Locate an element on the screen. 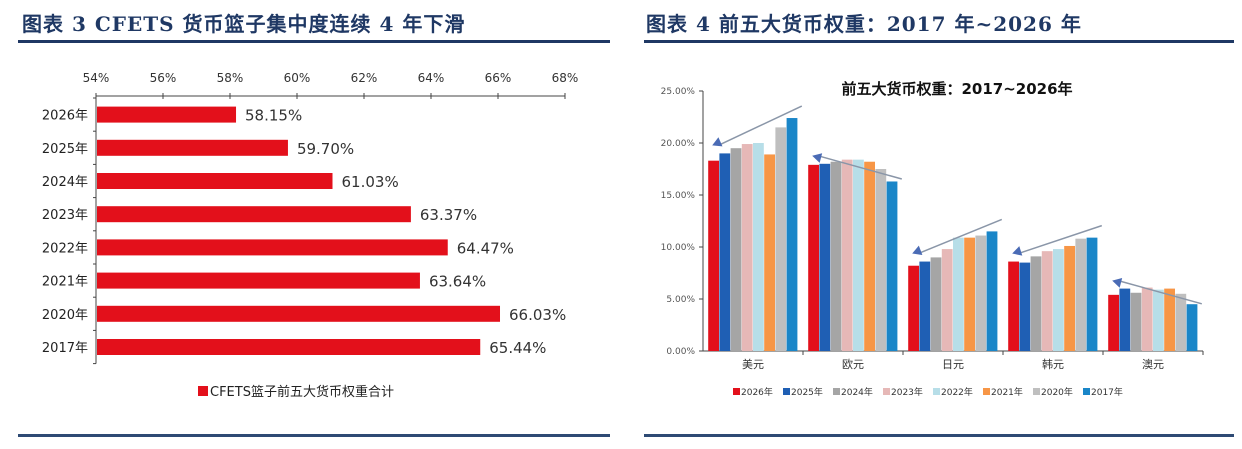 Image resolution: width=1242 pixels, height=449 pixels. category-label: 2022年 is located at coordinates (65, 248).